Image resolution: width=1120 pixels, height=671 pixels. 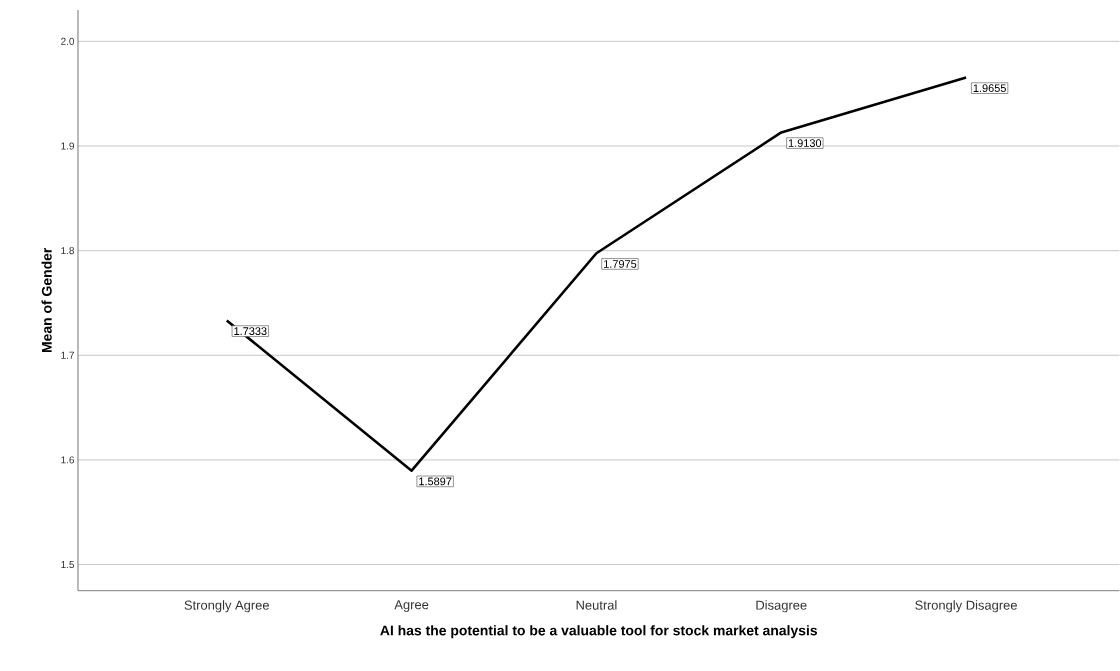 I want to click on y-tick-label: 1.7, so click(x=67, y=355).